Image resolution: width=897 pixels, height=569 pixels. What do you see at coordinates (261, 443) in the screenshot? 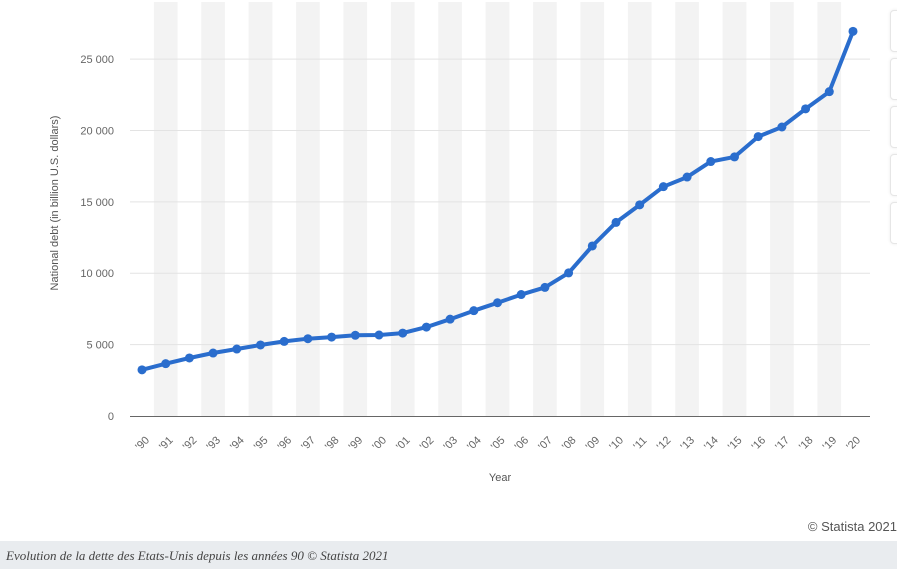
I see `x-tick-label: '95` at bounding box center [261, 443].